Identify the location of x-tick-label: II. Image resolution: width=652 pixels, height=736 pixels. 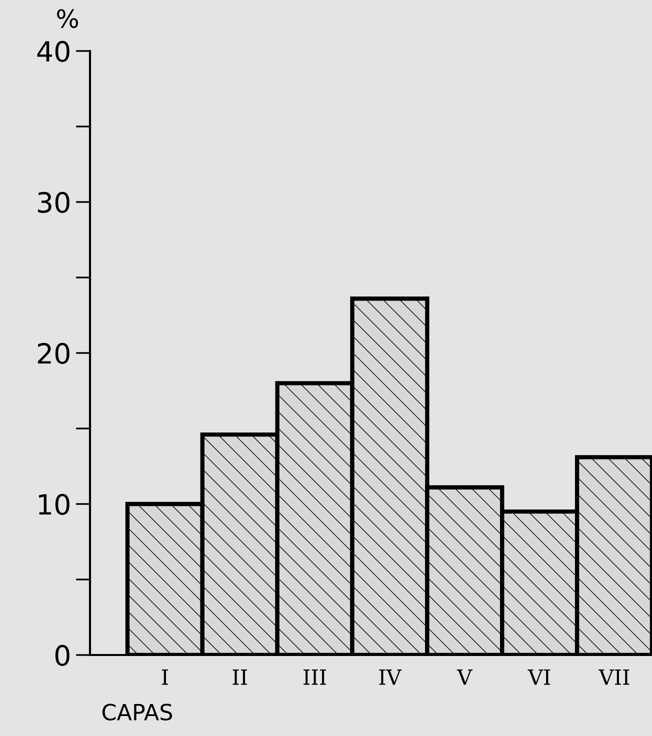
(239, 677).